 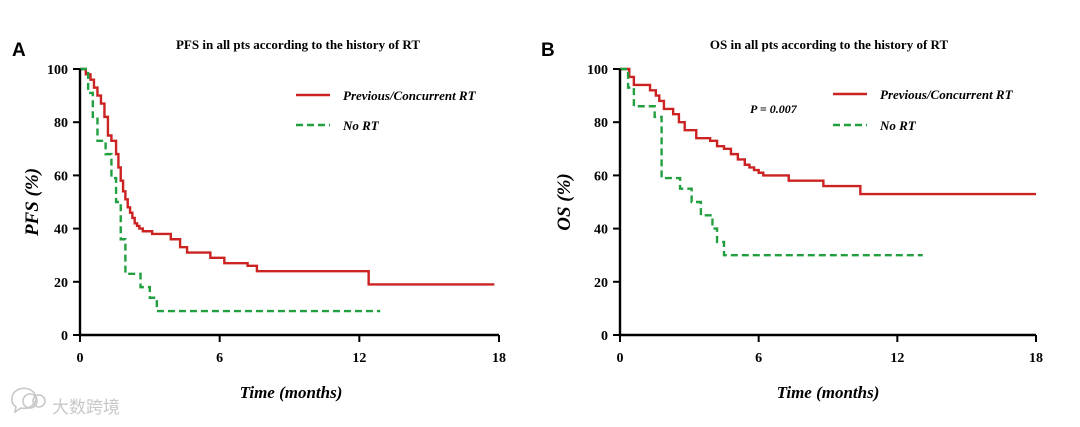 I want to click on panel-a-legend: Previous/Concurrent RT No RT, so click(x=386, y=110).